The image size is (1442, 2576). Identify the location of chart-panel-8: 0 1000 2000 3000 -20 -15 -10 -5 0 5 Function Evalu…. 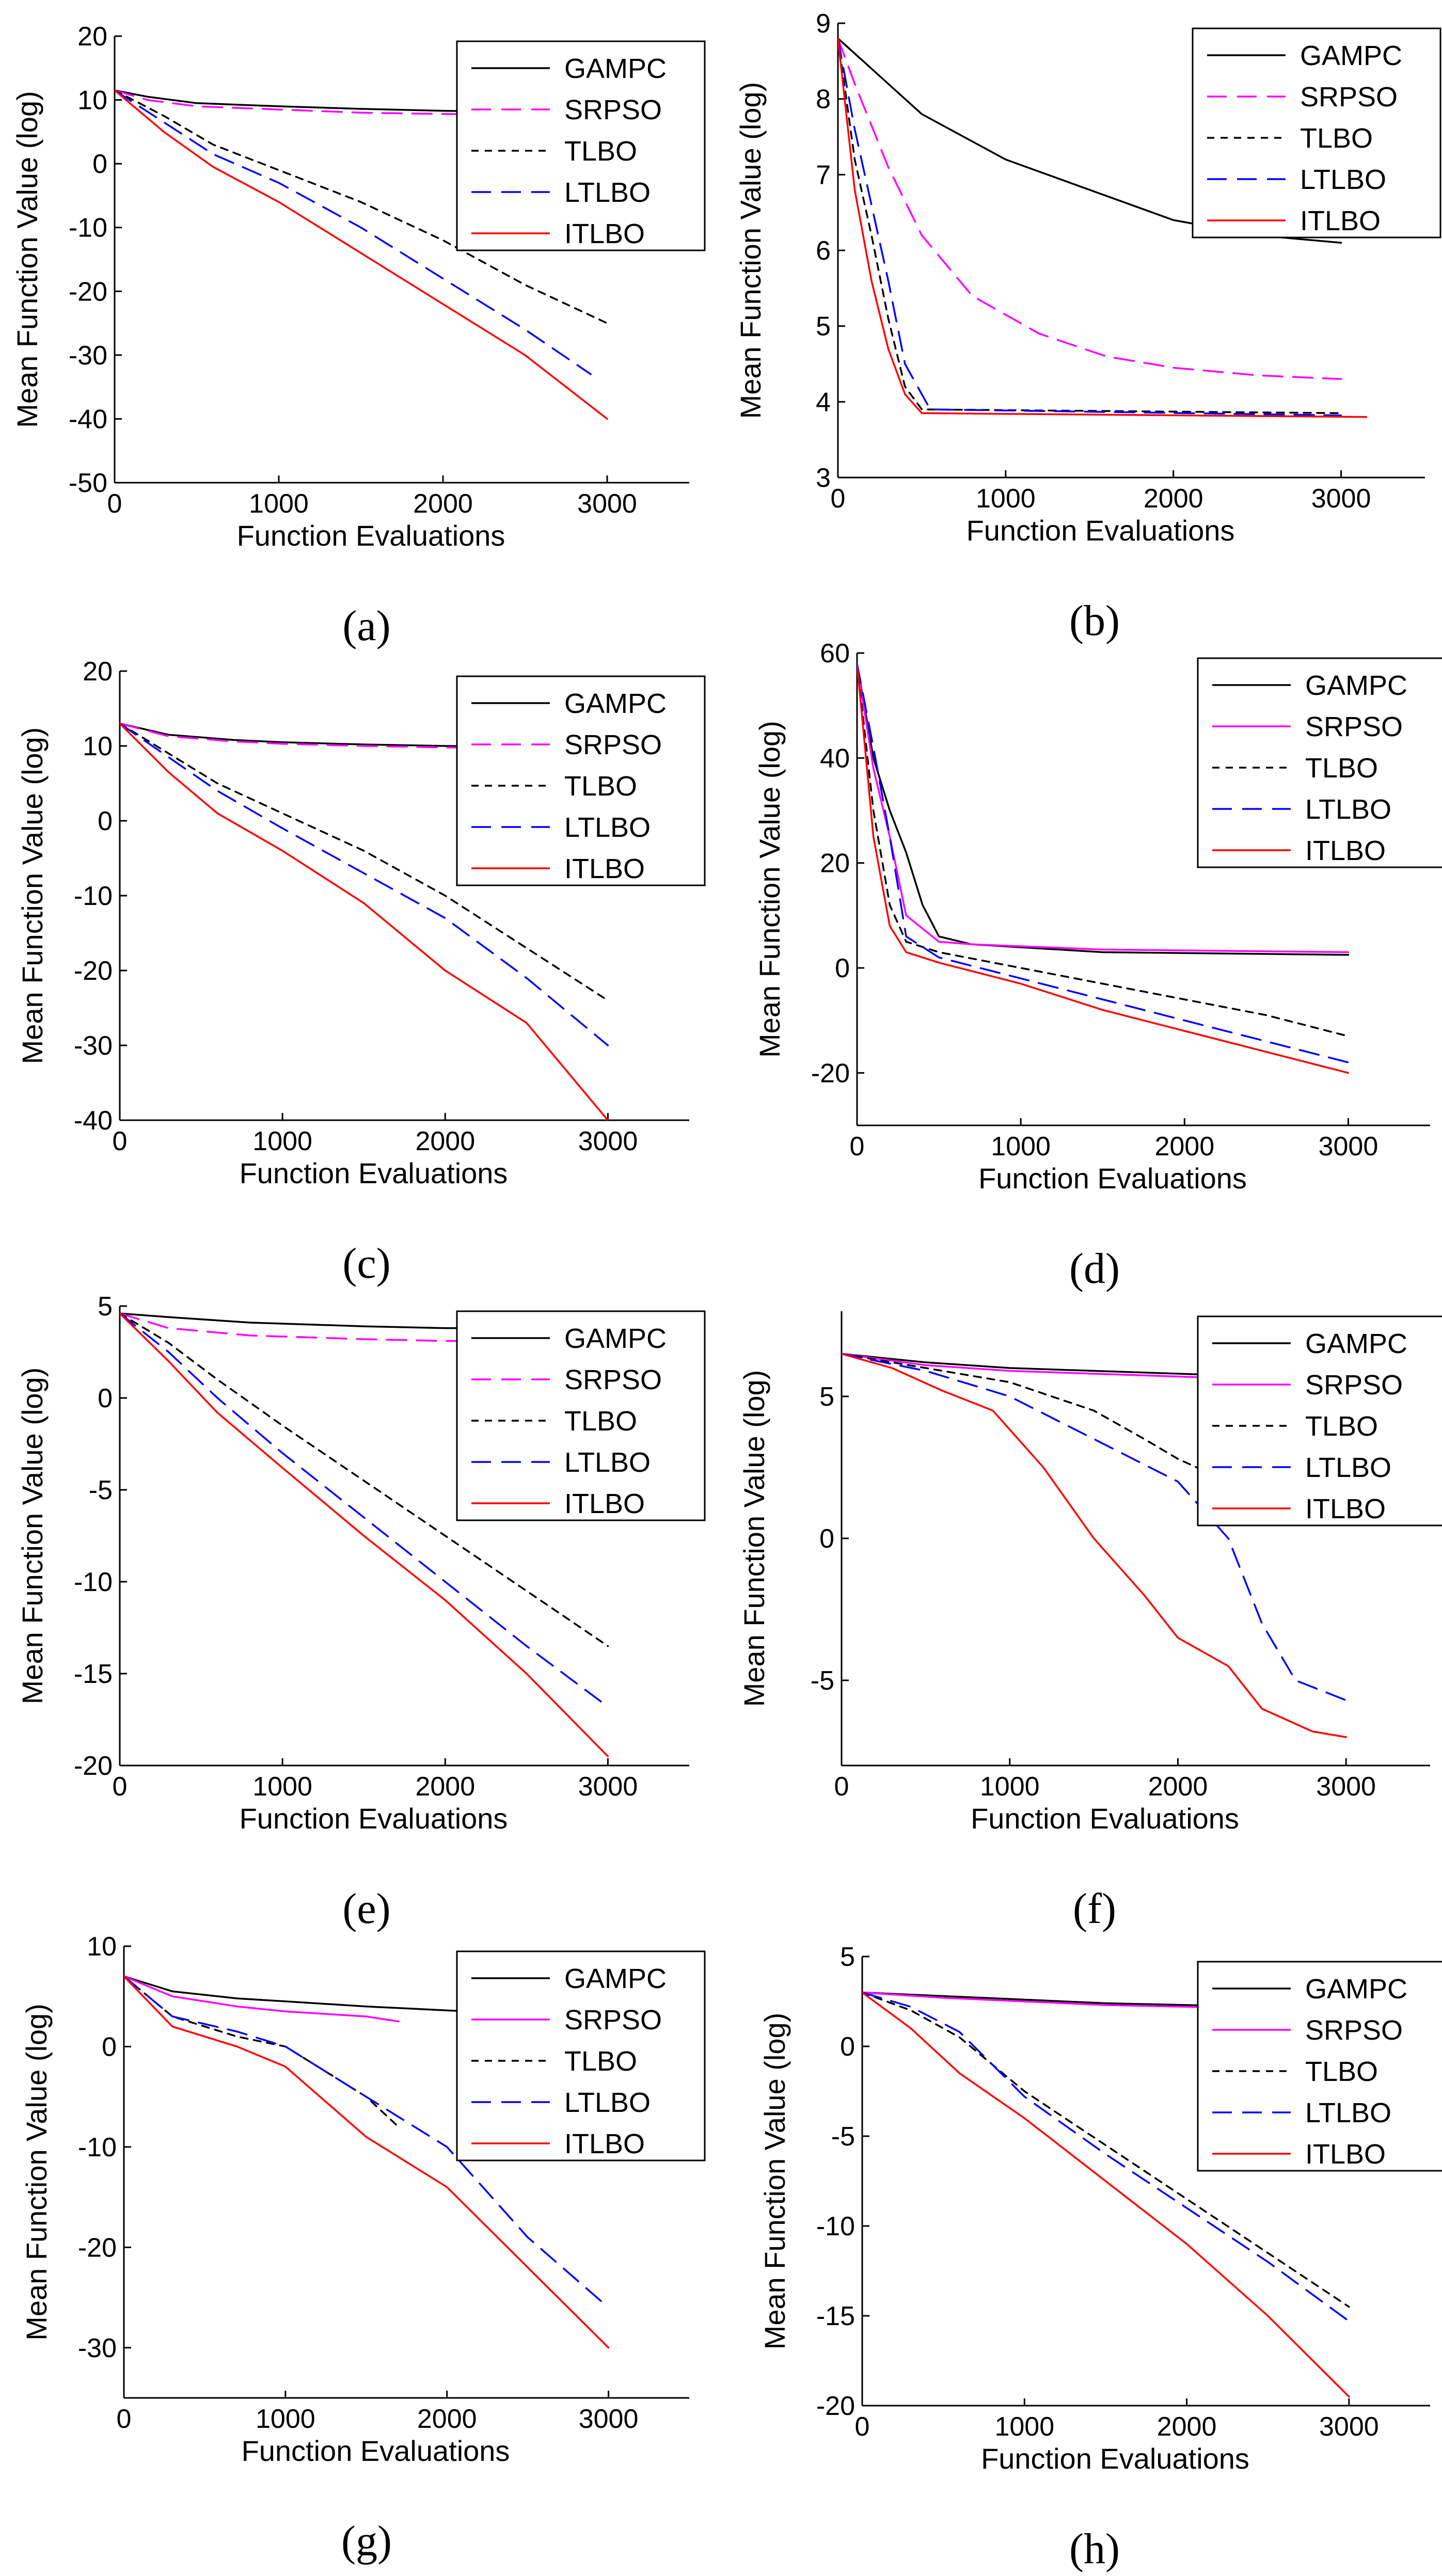
(1100, 2257).